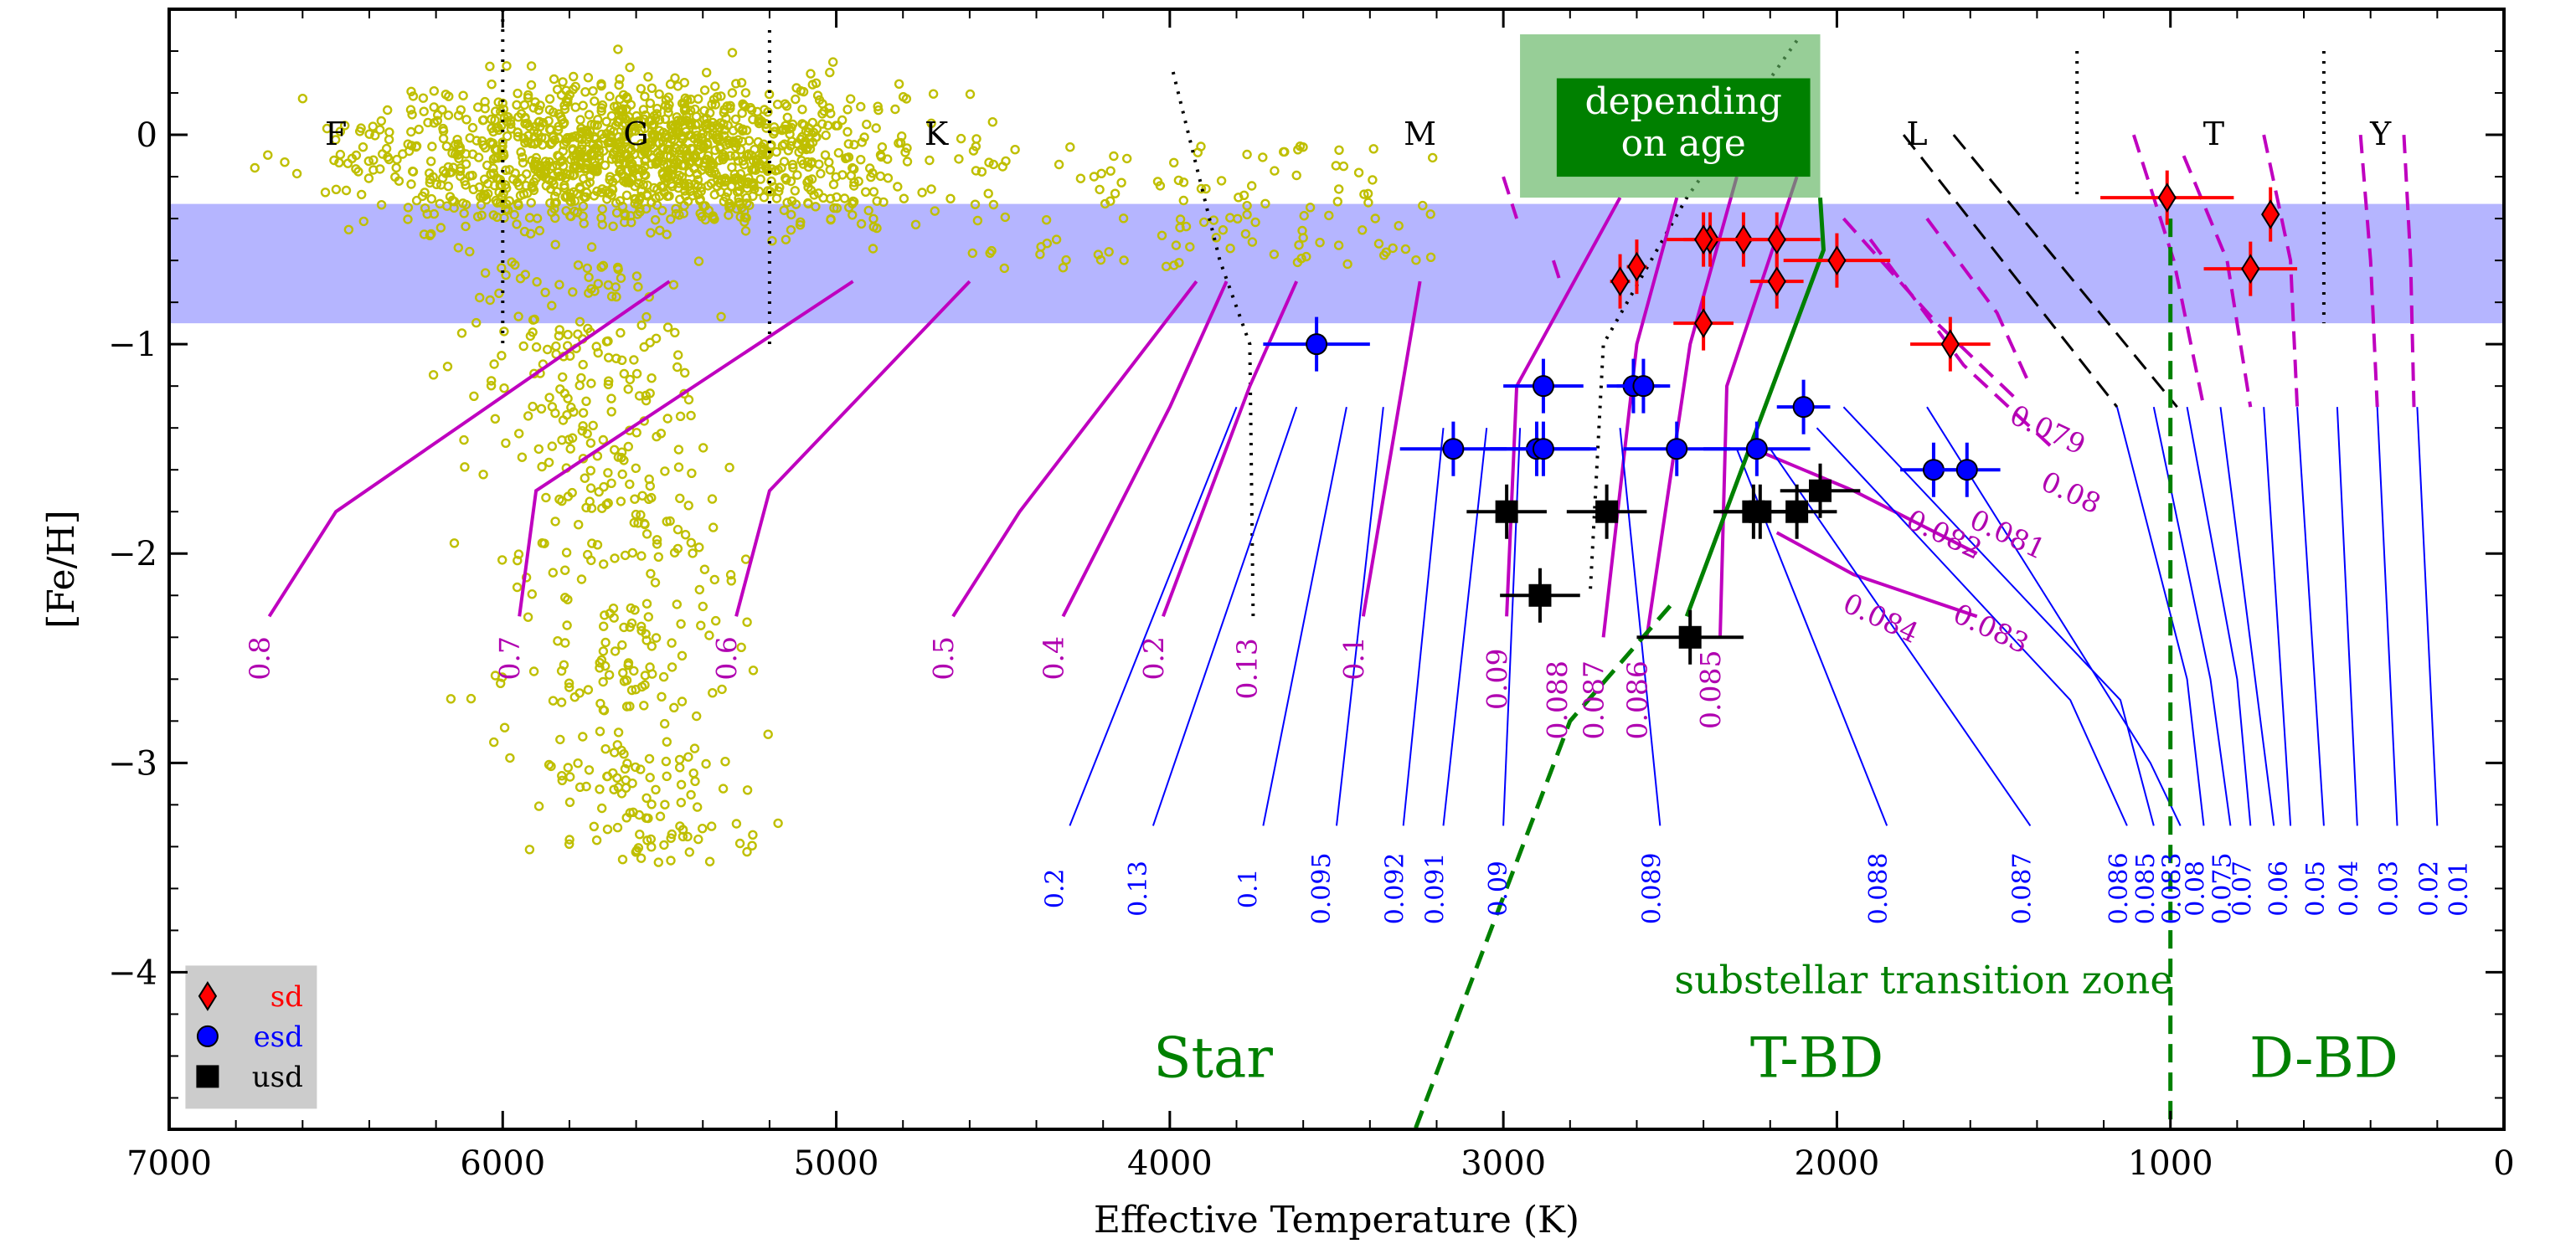  I want to click on y-tick-label: −4, so click(132, 972).